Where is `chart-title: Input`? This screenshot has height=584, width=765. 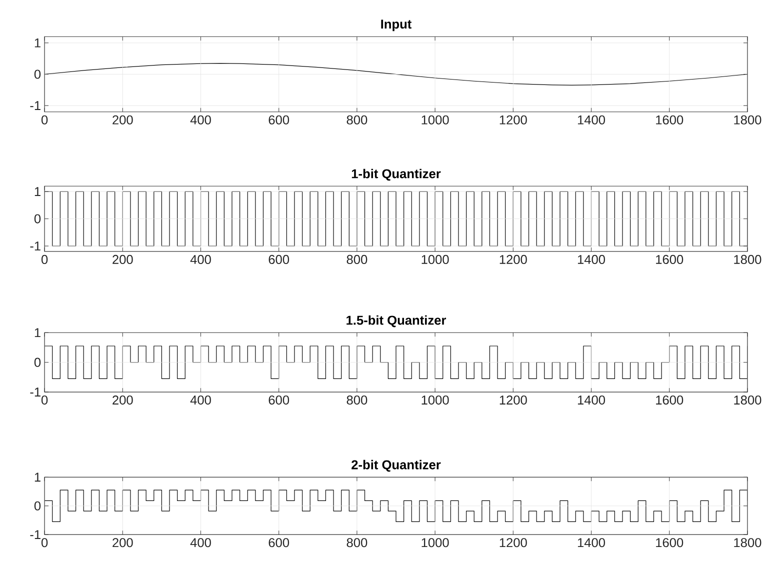
chart-title: Input is located at coordinates (396, 26).